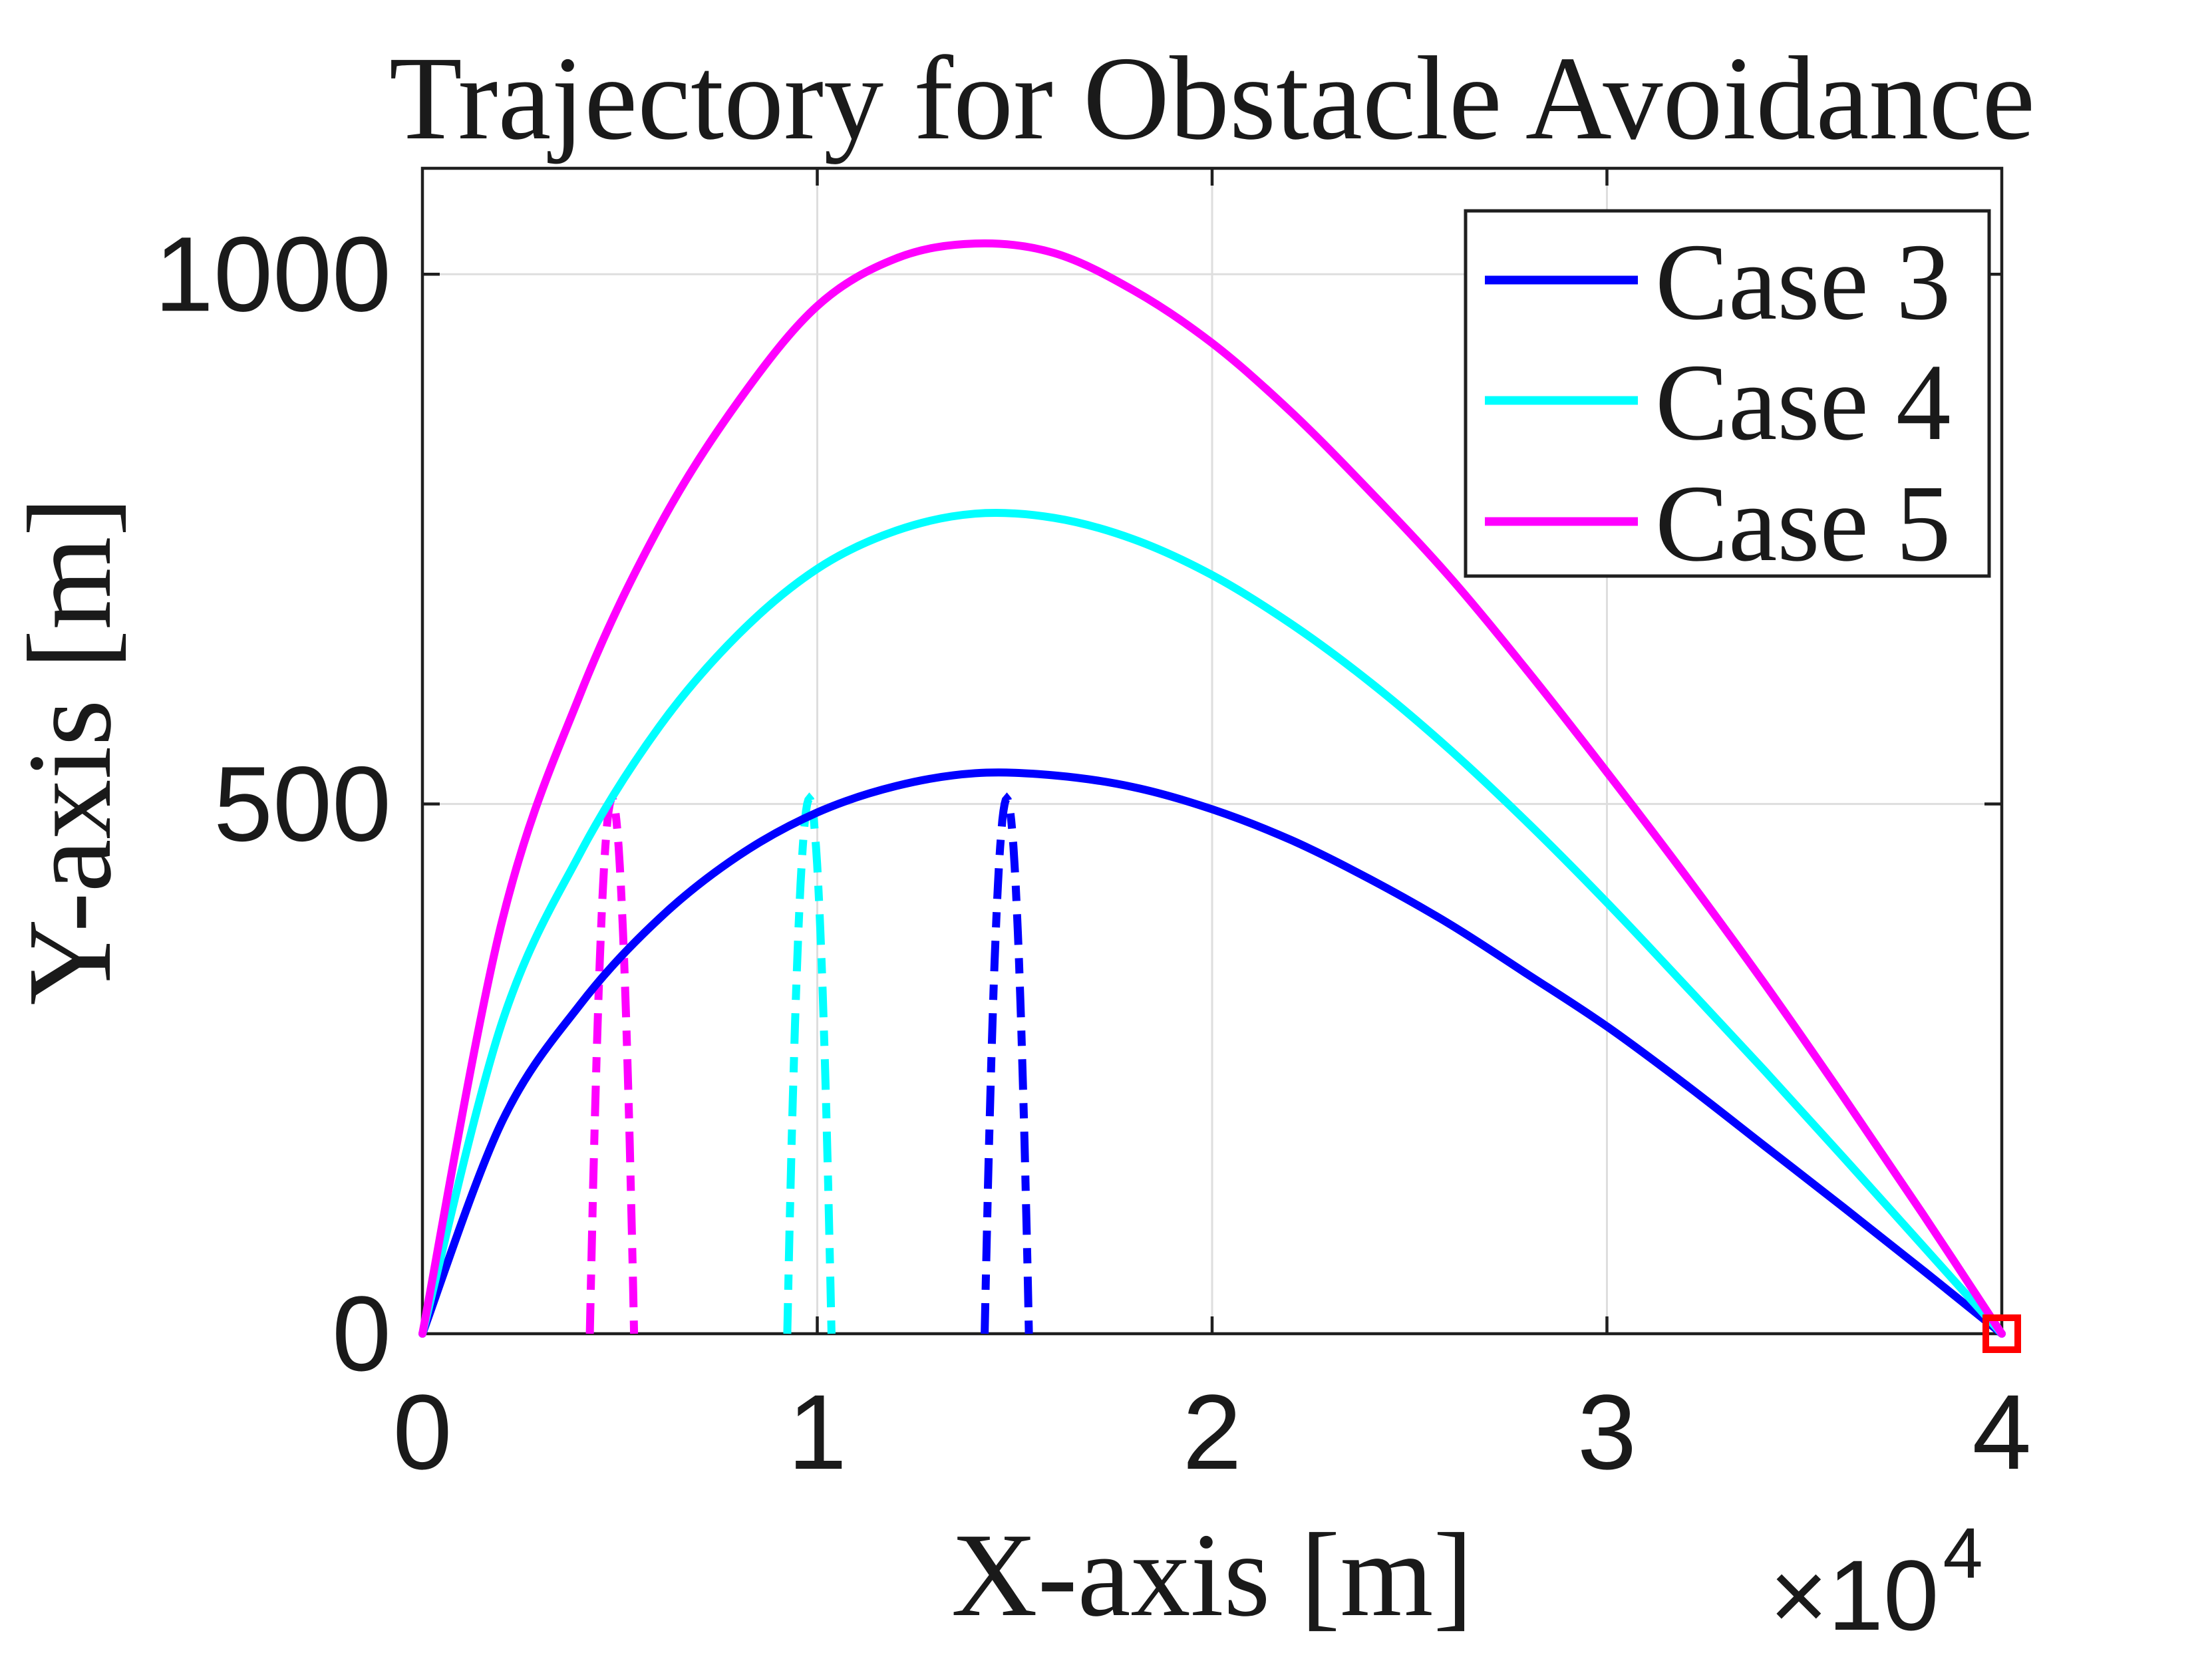  I want to click on legend-label-case-3: Case 3, so click(1803, 282).